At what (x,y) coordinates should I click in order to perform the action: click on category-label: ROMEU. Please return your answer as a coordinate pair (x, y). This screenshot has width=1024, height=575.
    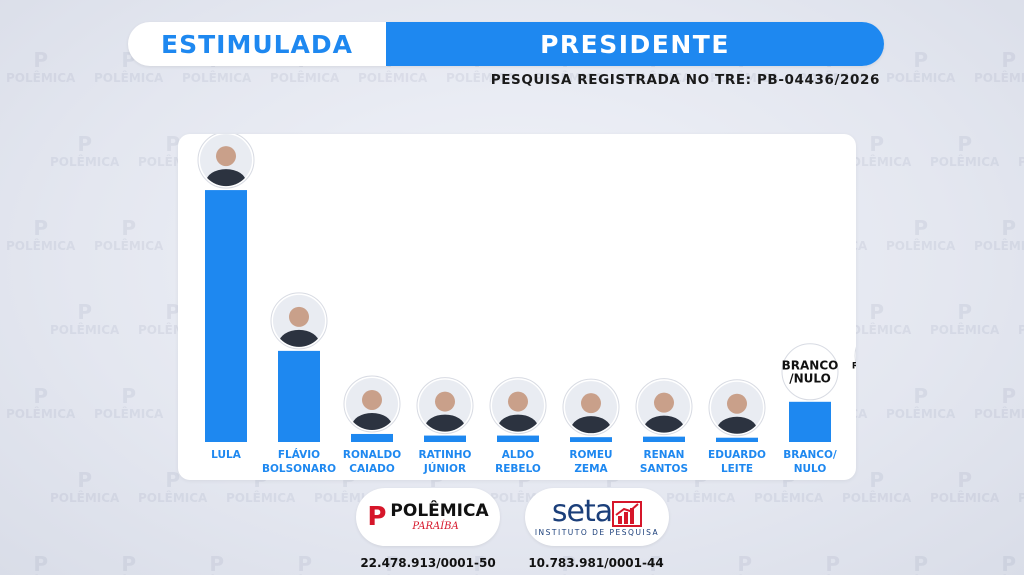
    Looking at the image, I should click on (590, 455).